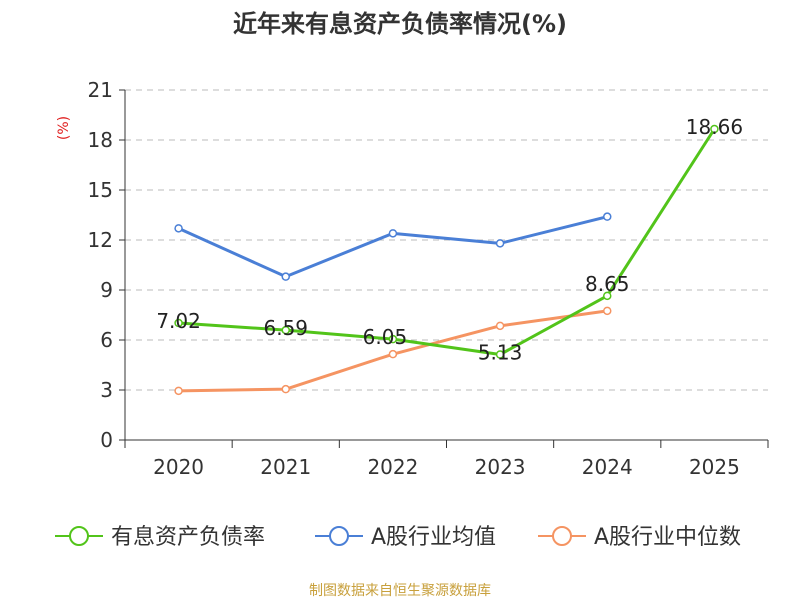 The image size is (800, 600). What do you see at coordinates (188, 537) in the screenshot?
I see `legend-label: 有息资产负债率` at bounding box center [188, 537].